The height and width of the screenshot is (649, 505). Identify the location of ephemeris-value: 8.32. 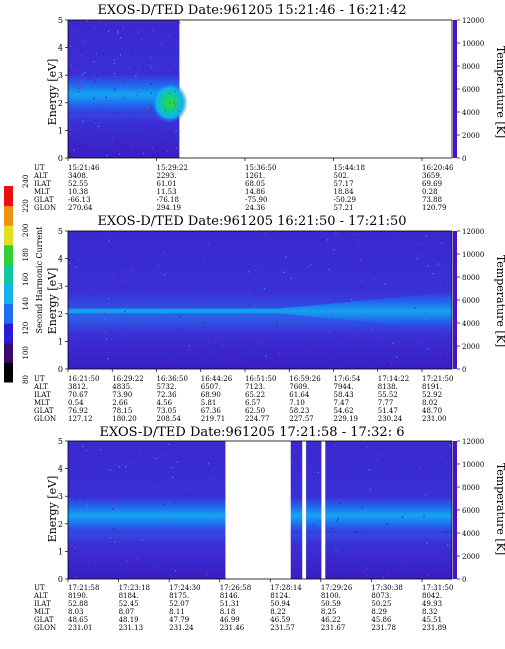
(430, 612).